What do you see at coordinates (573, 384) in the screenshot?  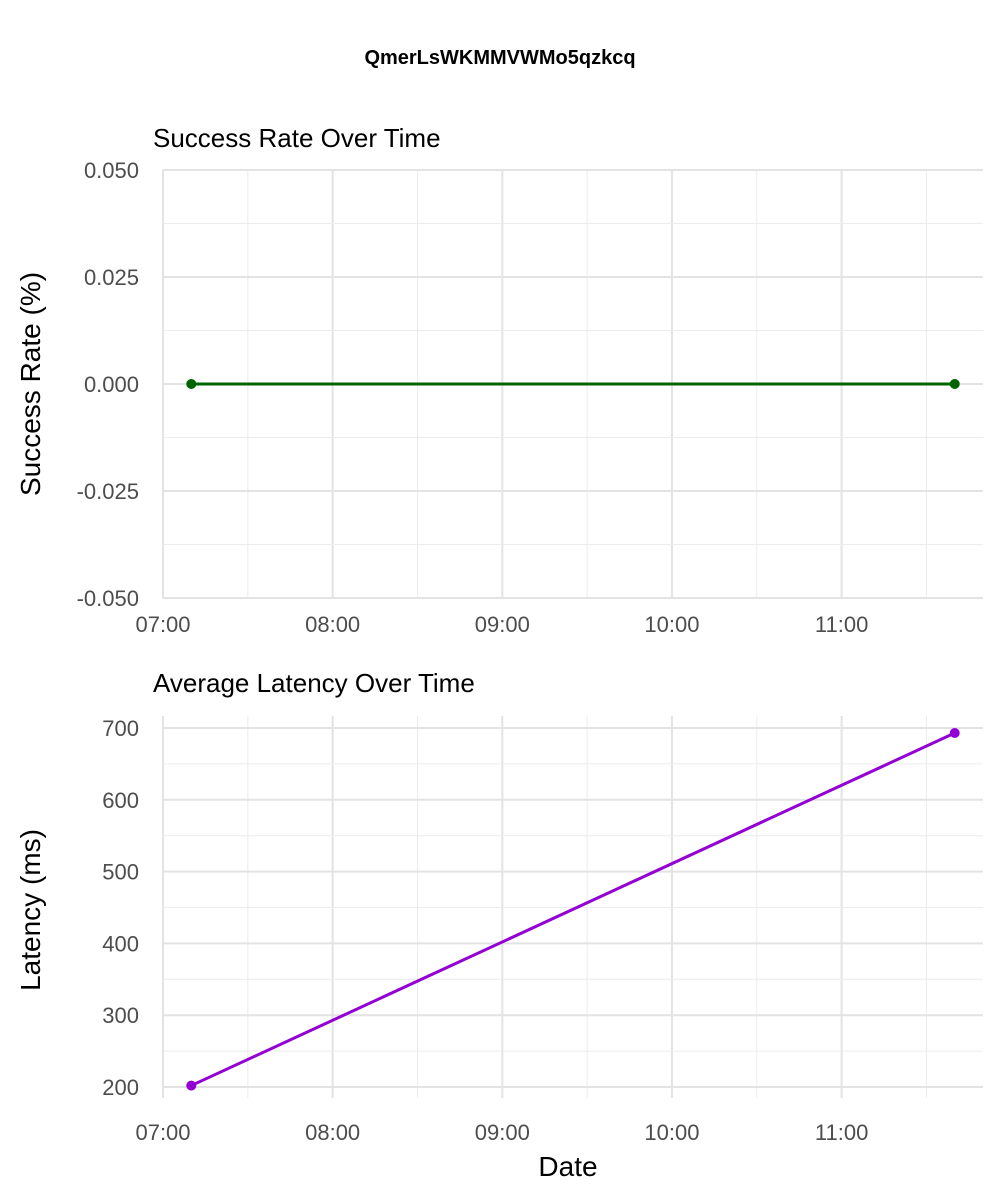 I see `success-rate-series` at bounding box center [573, 384].